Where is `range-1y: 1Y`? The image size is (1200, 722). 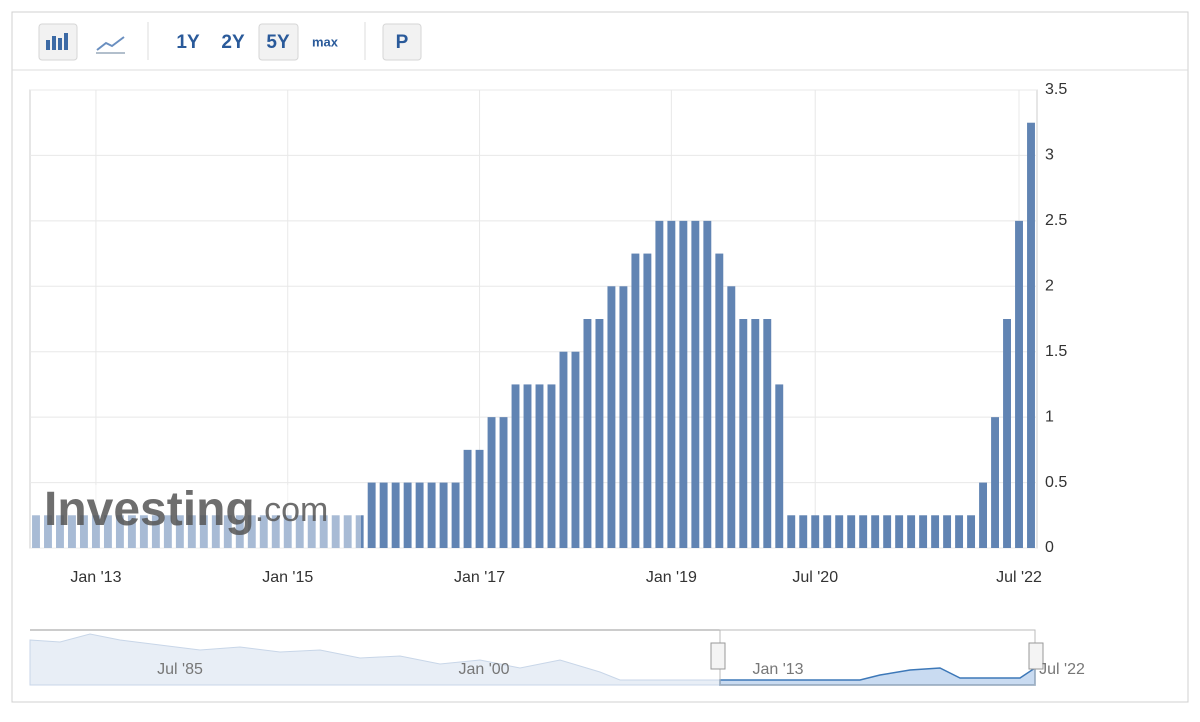
range-1y: 1Y is located at coordinates (188, 42).